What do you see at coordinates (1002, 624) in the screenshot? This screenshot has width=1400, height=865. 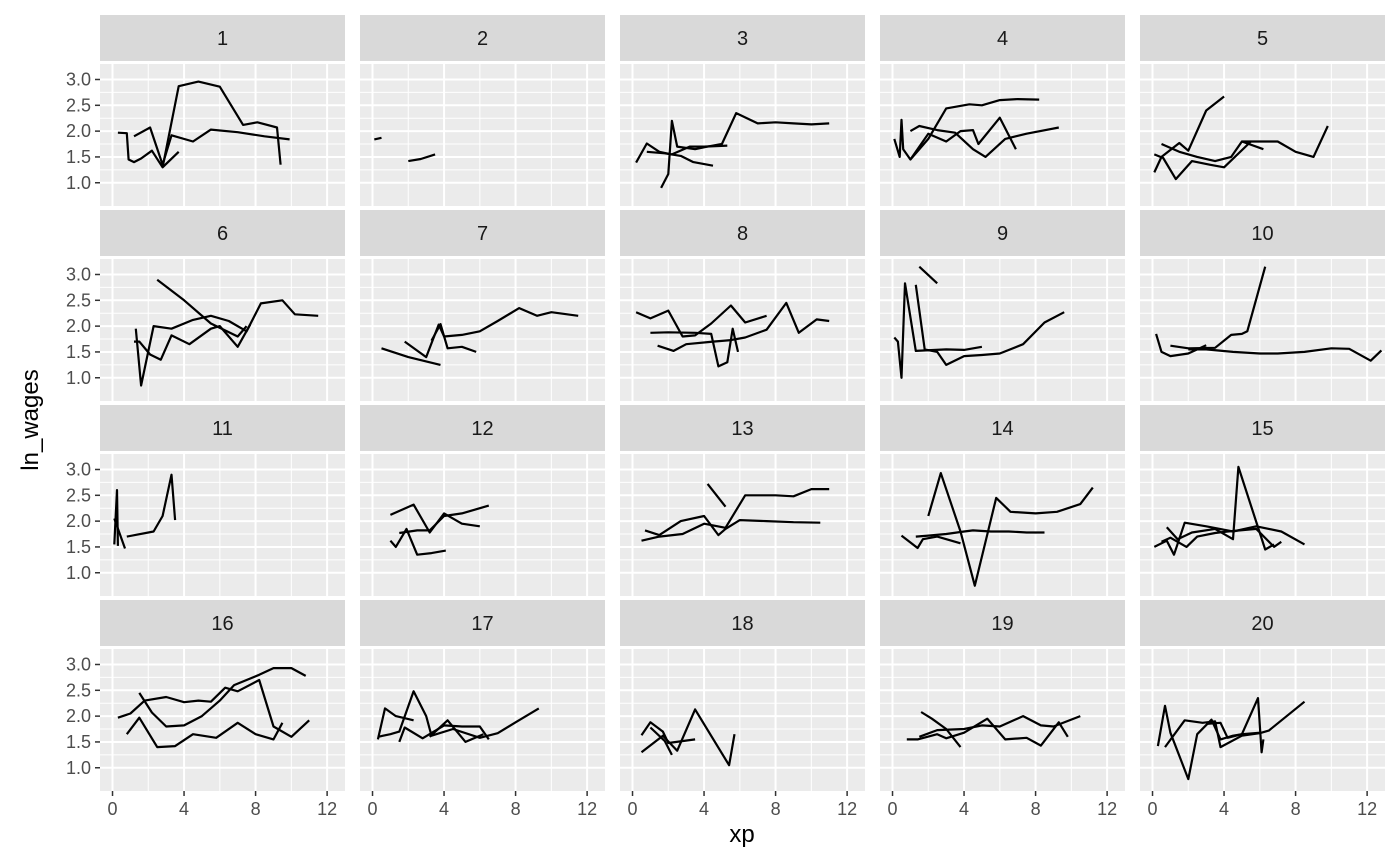 I see `facet-strip-label: 19` at bounding box center [1002, 624].